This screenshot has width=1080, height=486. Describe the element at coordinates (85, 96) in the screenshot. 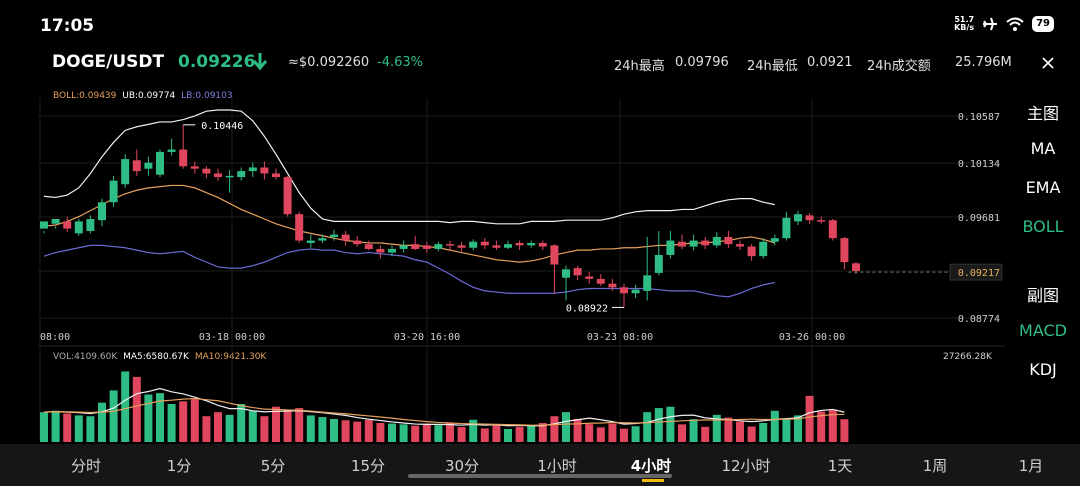

I see `boll-value: BOLL:0.09439` at that location.